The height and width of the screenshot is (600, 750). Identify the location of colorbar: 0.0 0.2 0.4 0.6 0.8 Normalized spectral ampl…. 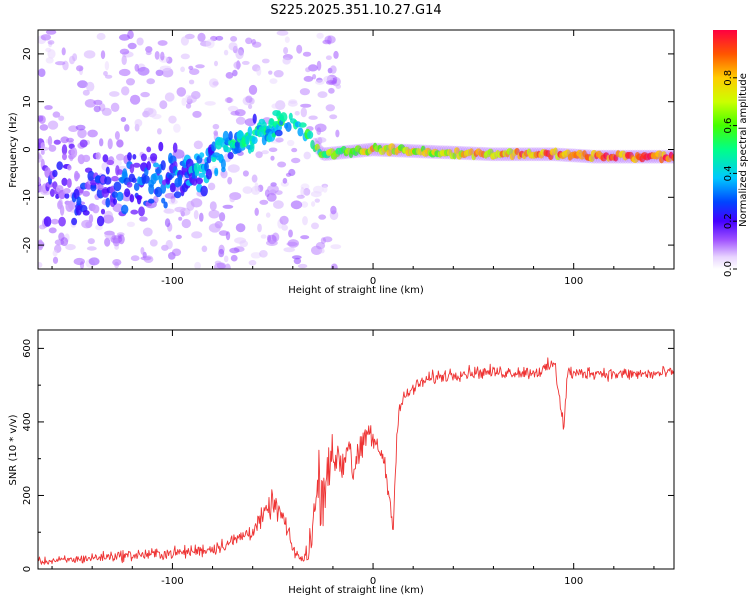
(731, 153).